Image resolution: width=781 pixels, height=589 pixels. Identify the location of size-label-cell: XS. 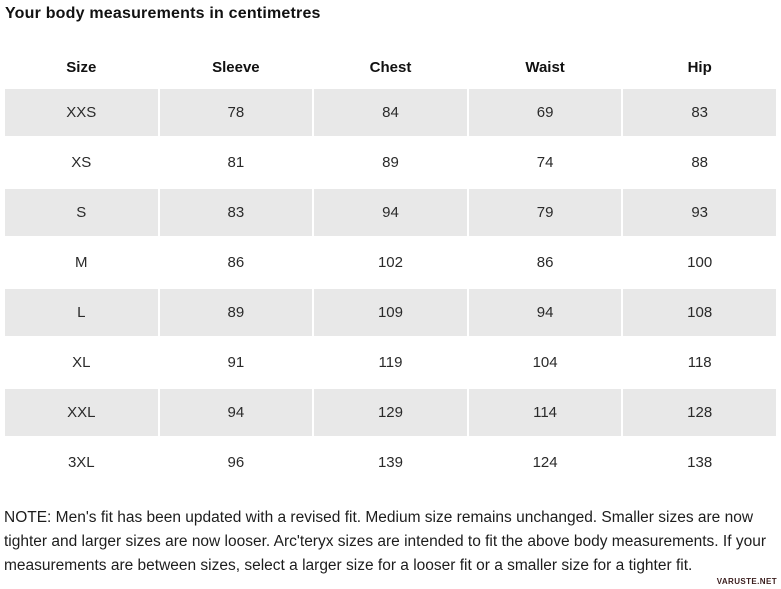
(81, 162).